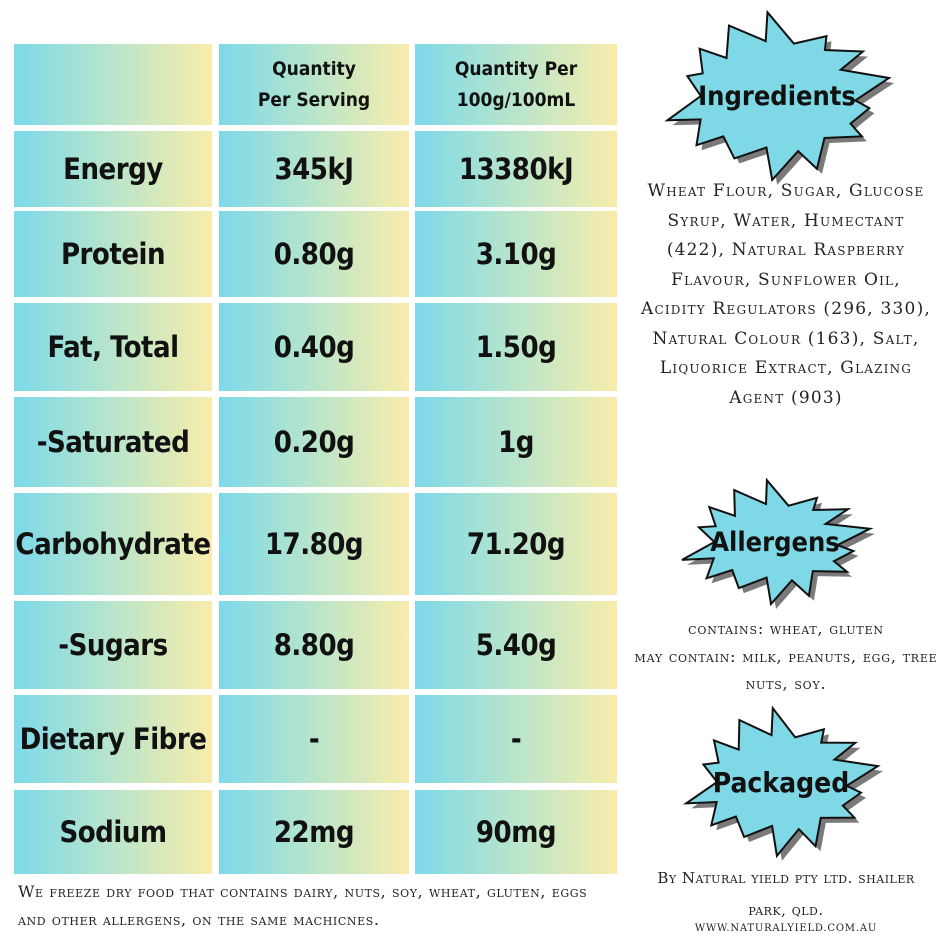 The image size is (945, 945). Describe the element at coordinates (516, 645) in the screenshot. I see `nutrient-per100-value: 5.40g` at that location.